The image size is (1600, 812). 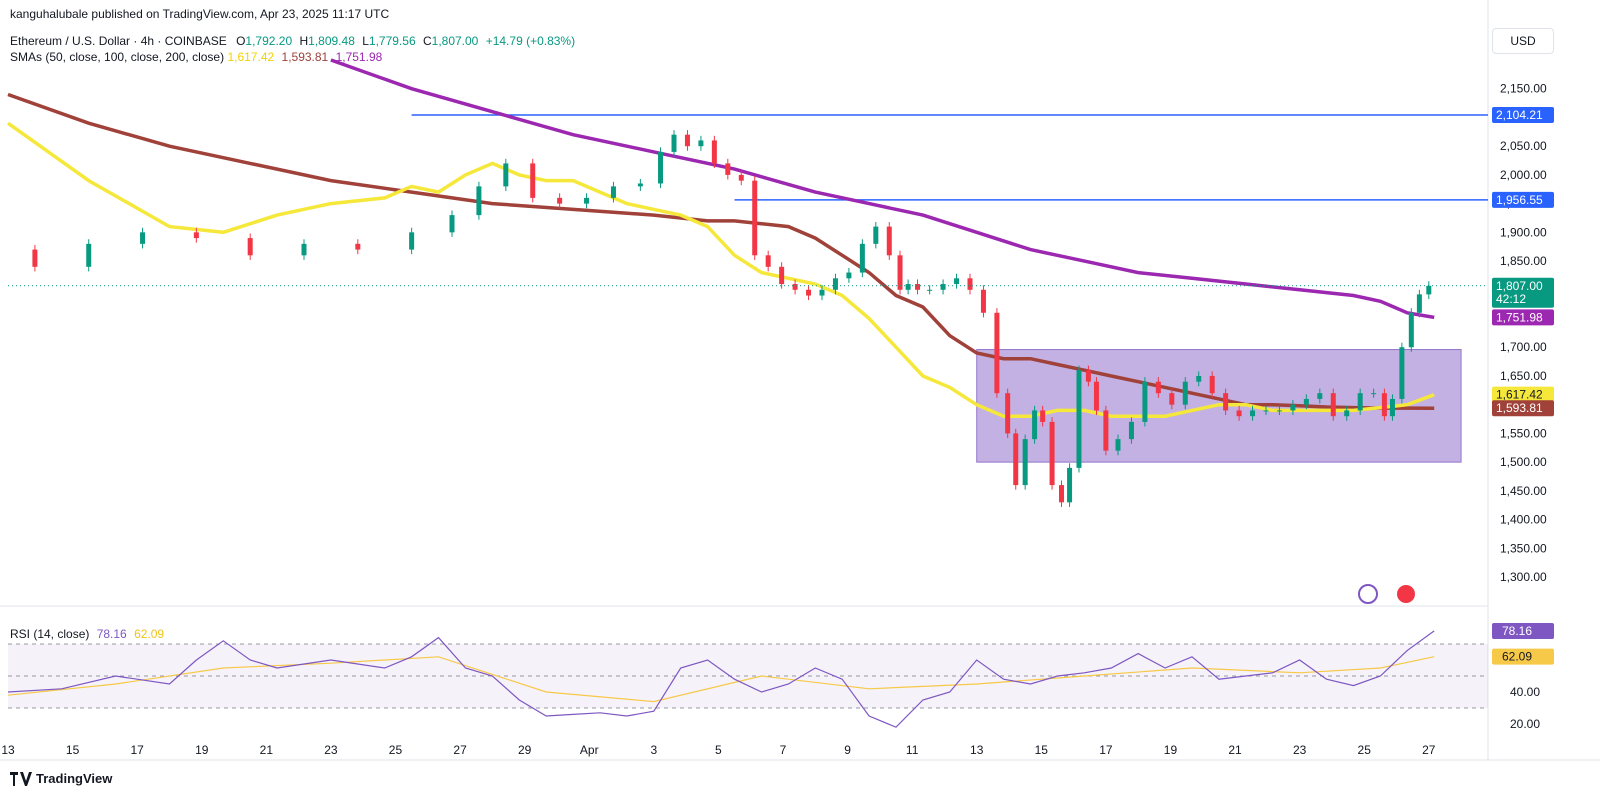 What do you see at coordinates (50, 634) in the screenshot?
I see `rsi-label: RSI (14, close)` at bounding box center [50, 634].